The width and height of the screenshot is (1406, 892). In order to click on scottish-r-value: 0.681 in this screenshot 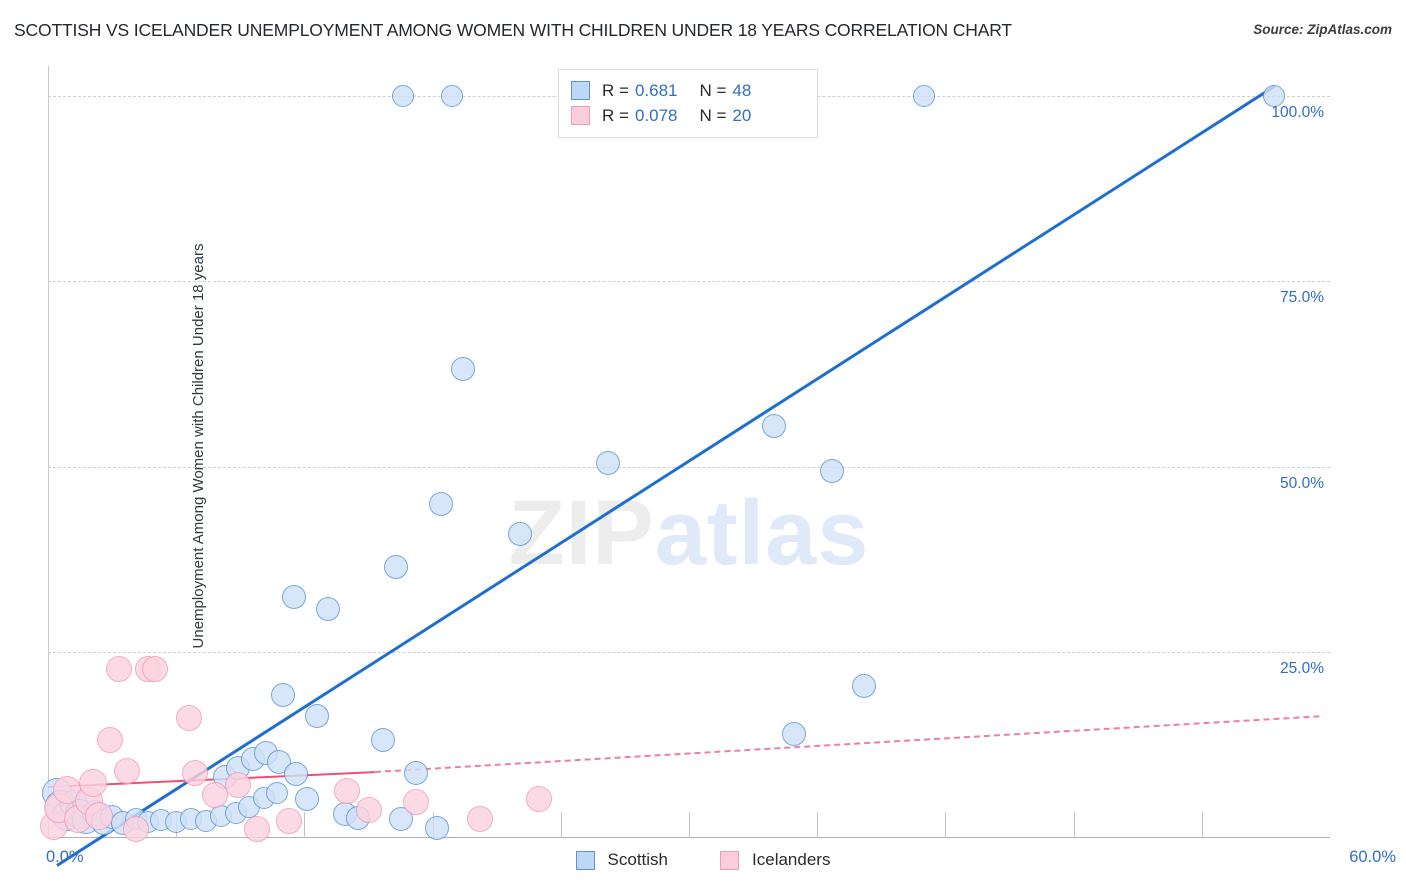, I will do `click(656, 90)`.